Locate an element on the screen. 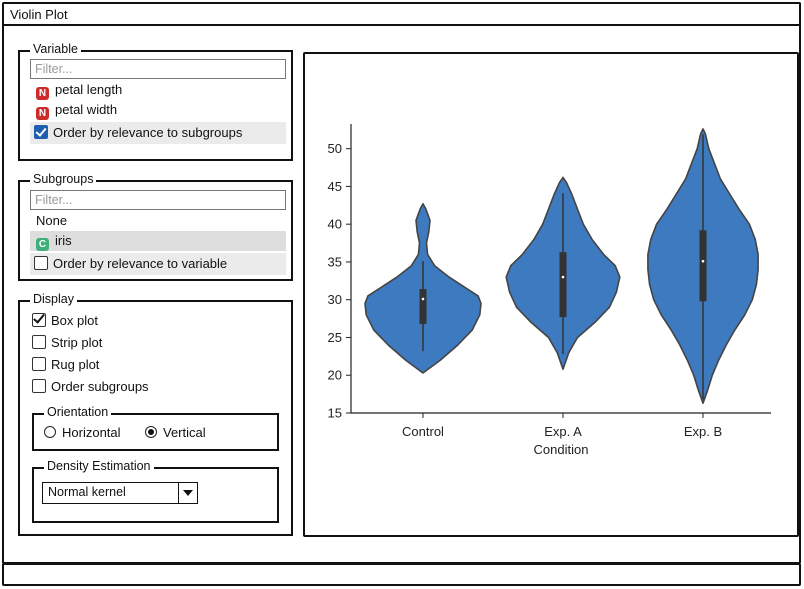  order-by-relevance-variable-label: Order by relevance to variable is located at coordinates (140, 263).